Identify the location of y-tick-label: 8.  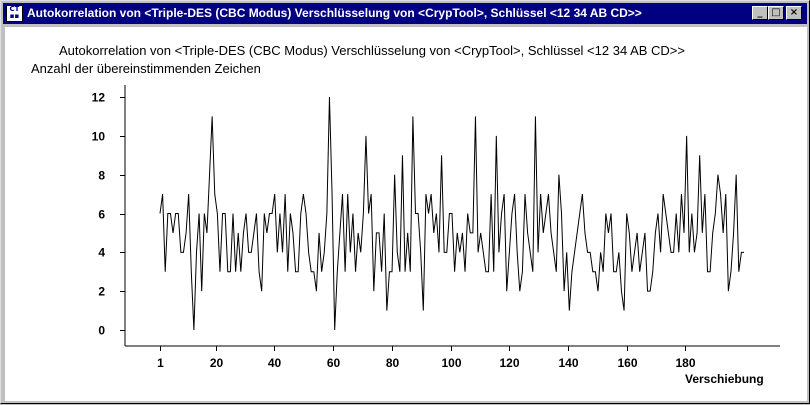
(101, 176).